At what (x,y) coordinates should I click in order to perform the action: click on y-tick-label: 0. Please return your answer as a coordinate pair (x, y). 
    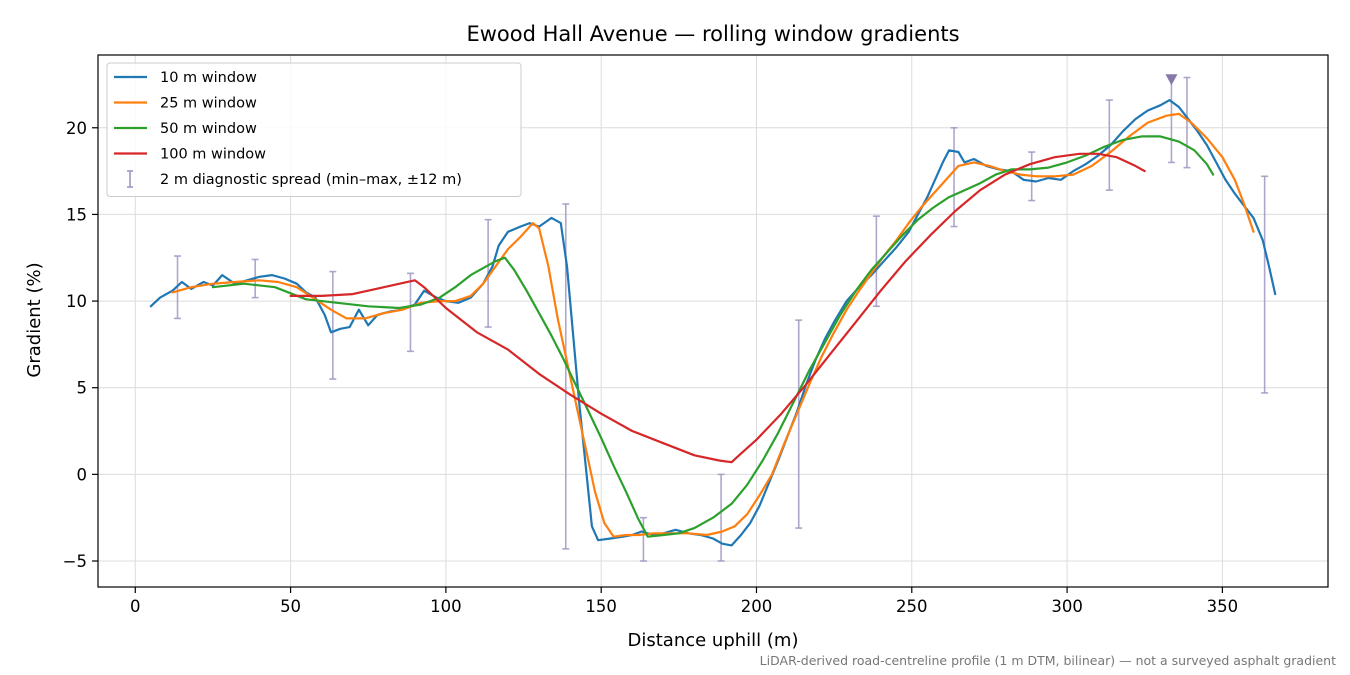
    Looking at the image, I should click on (82, 474).